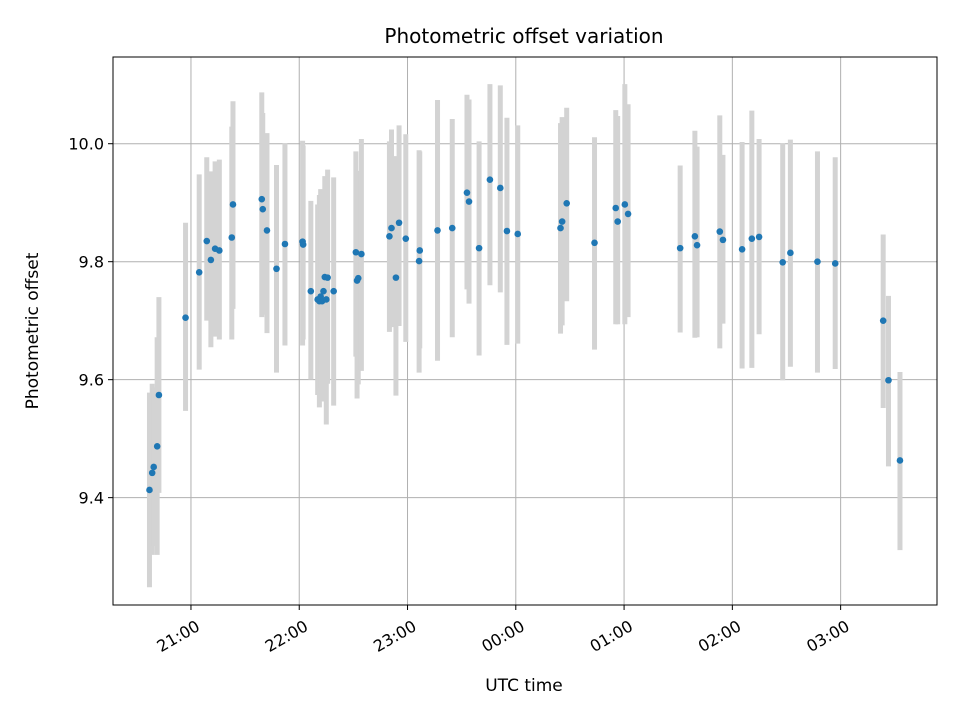 Image resolution: width=960 pixels, height=720 pixels. Describe the element at coordinates (90, 321) in the screenshot. I see `y-axis: 9.4 9.6 9.8 10.0` at that location.